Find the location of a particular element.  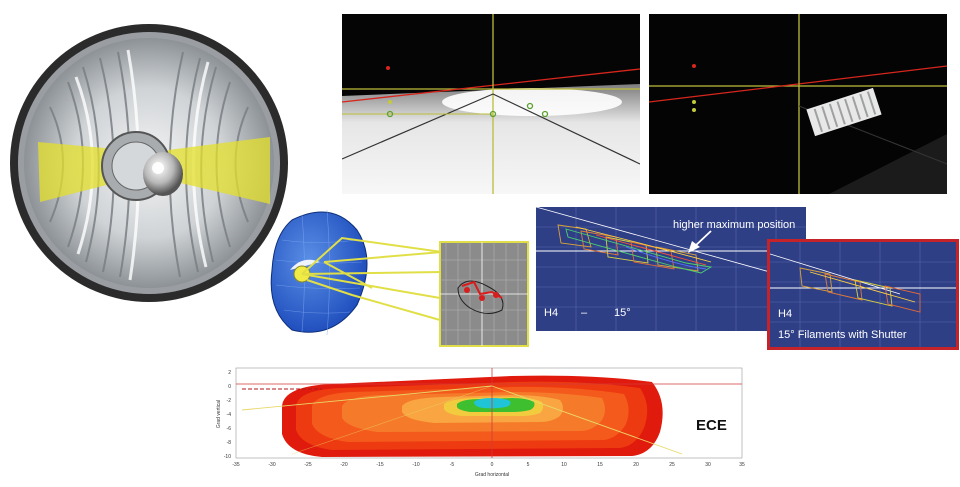

higher-maximum-annotation: higher maximum position is located at coordinates (734, 225).